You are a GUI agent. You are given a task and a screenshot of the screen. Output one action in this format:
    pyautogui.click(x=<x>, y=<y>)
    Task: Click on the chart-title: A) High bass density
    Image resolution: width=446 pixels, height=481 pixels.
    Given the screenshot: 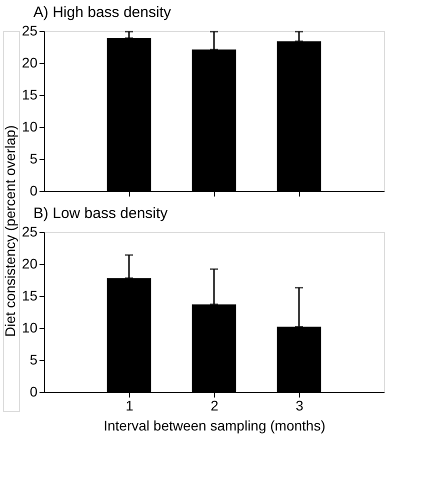 What is the action you would take?
    pyautogui.click(x=102, y=12)
    